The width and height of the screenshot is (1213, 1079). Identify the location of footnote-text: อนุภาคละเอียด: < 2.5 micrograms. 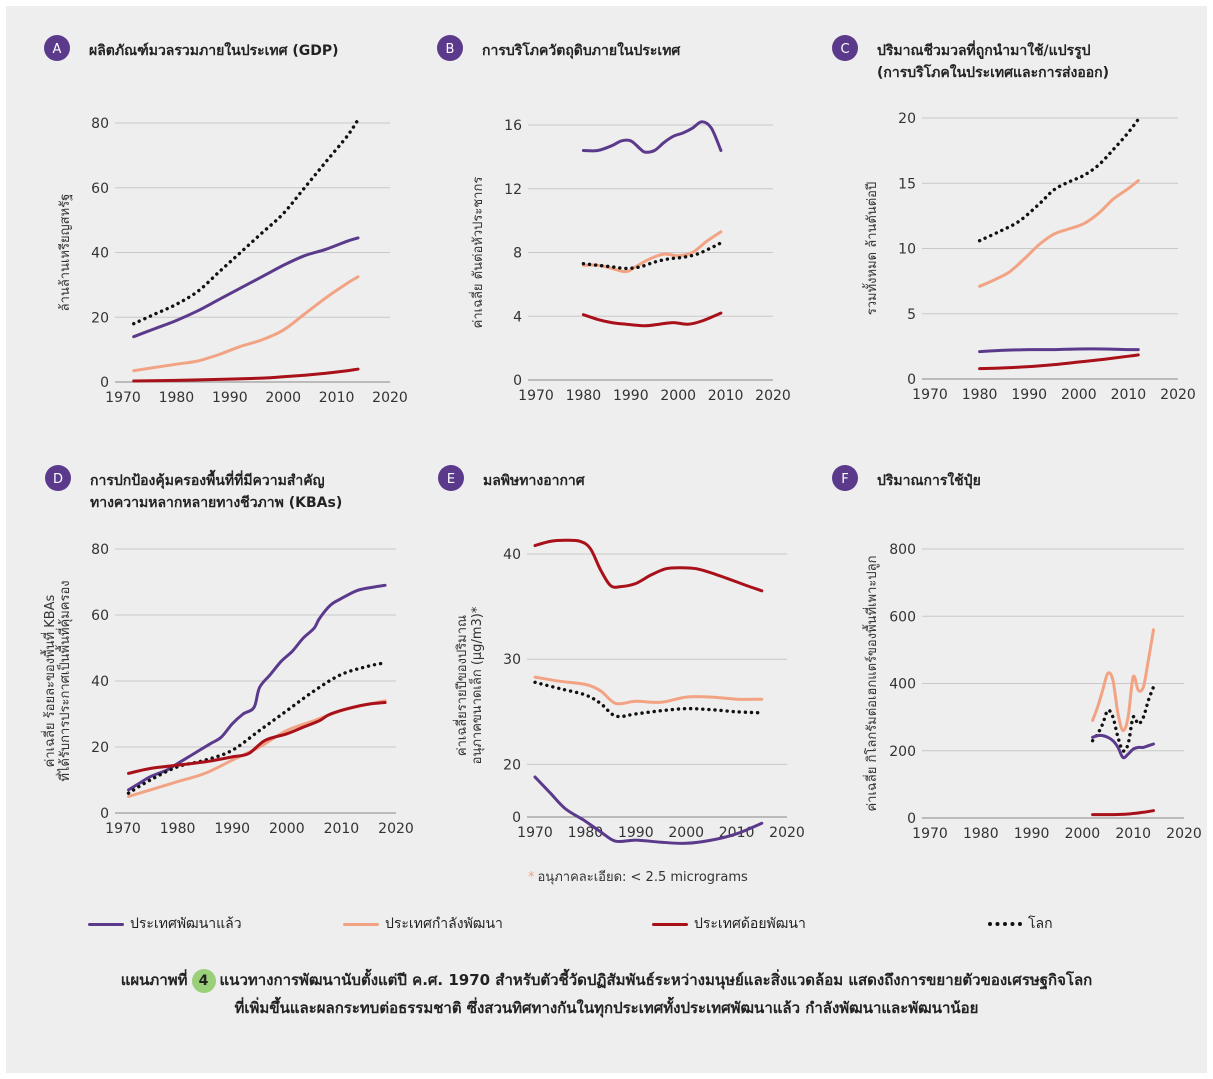
(642, 877).